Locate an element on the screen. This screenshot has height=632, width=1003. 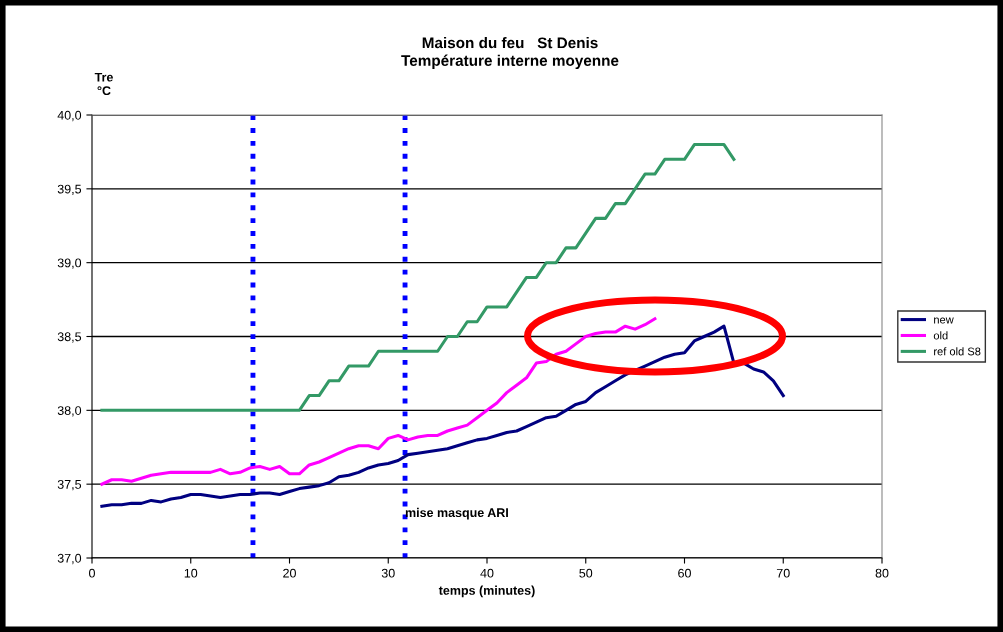
x-tick-label: 20 is located at coordinates (289, 573).